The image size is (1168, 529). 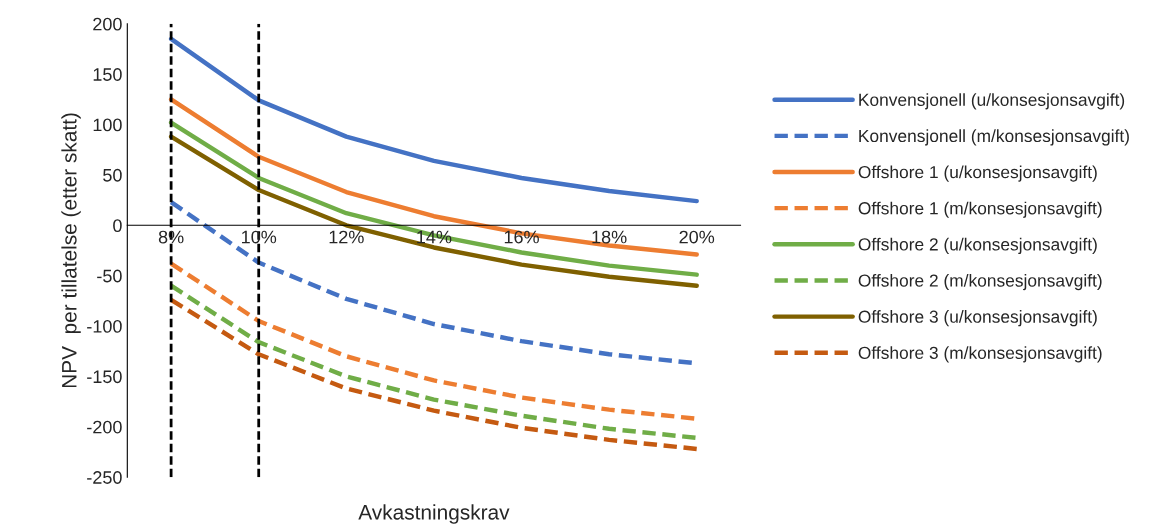 I want to click on x-tick-label: 20%, so click(x=697, y=237).